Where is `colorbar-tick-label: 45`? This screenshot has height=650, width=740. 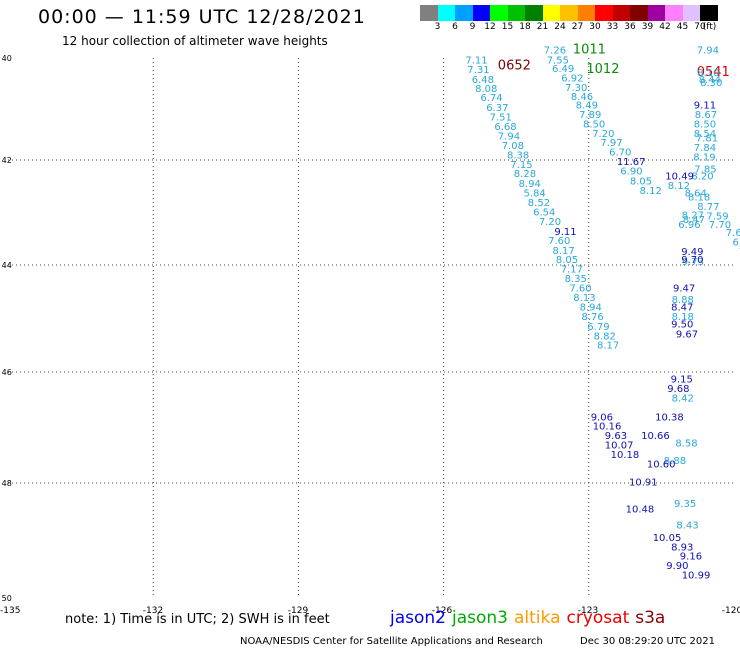
colorbar-tick-label: 45 is located at coordinates (682, 27).